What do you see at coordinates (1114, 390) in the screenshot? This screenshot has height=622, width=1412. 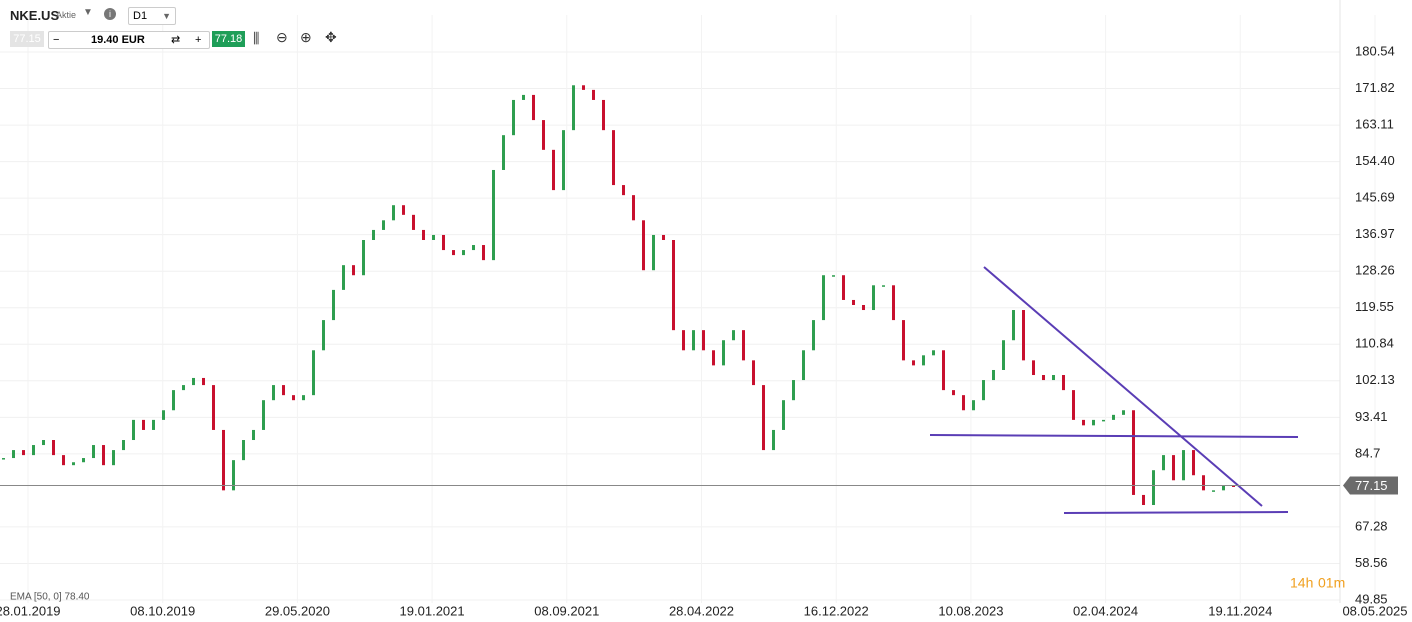 I see `trendlines` at bounding box center [1114, 390].